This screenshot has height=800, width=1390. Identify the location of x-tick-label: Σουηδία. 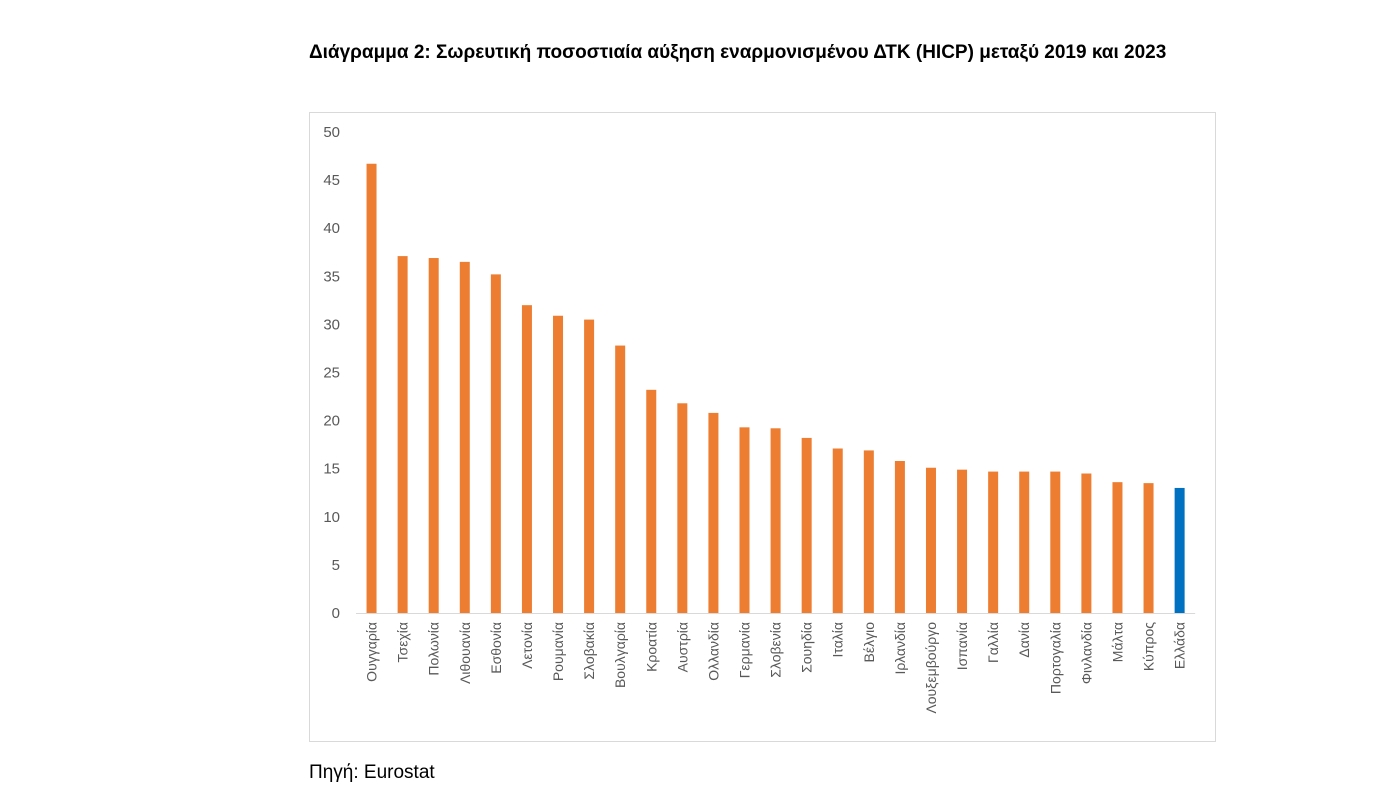
(807, 647).